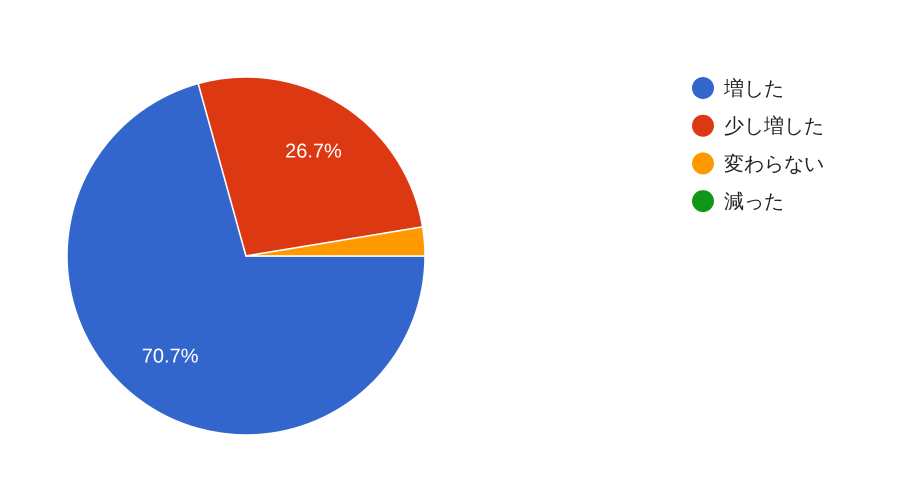 Image resolution: width=908 pixels, height=488 pixels. Describe the element at coordinates (170, 357) in the screenshot. I see `data-label: 70.7%` at that location.